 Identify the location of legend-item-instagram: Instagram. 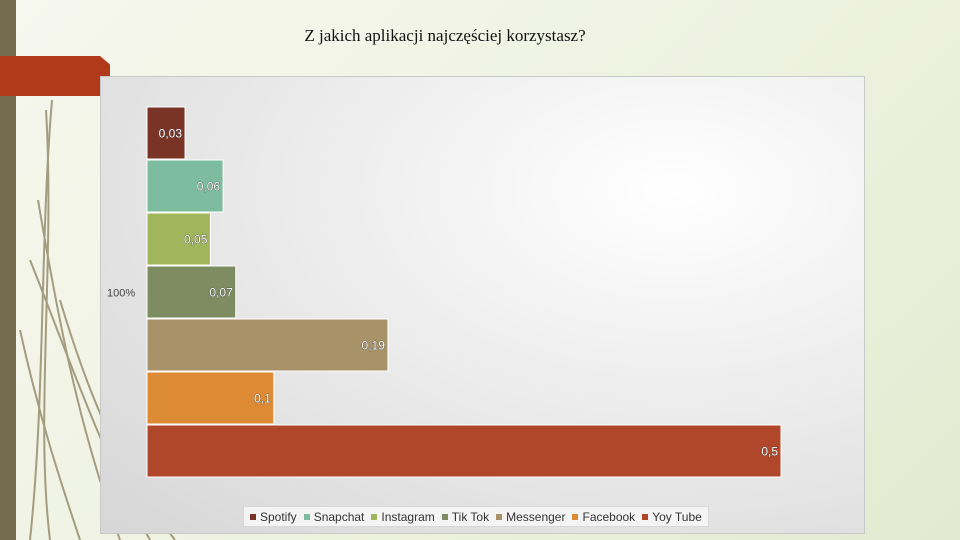
(403, 516).